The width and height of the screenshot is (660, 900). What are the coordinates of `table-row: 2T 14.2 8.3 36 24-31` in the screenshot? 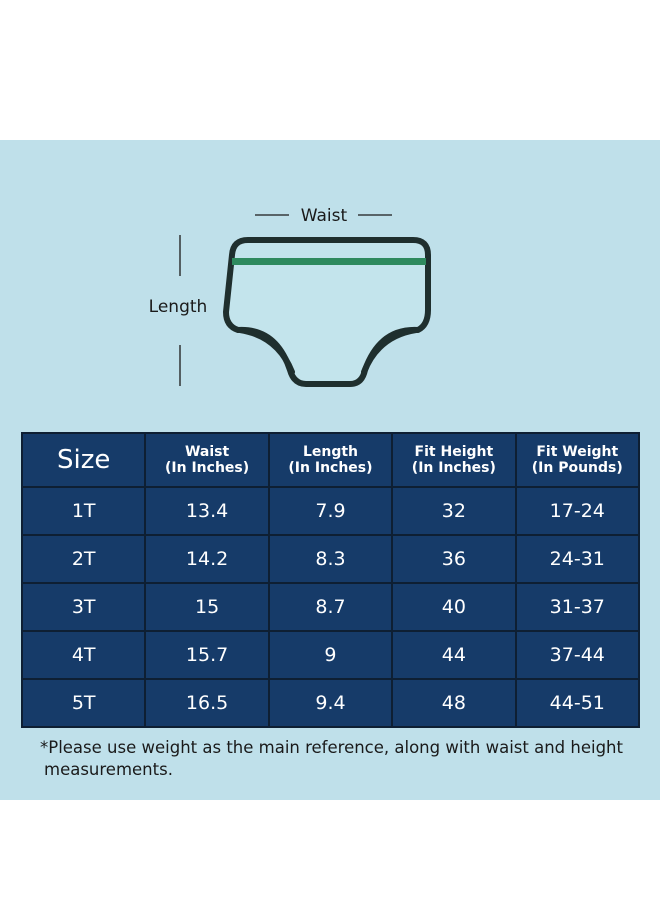 It's located at (330, 559).